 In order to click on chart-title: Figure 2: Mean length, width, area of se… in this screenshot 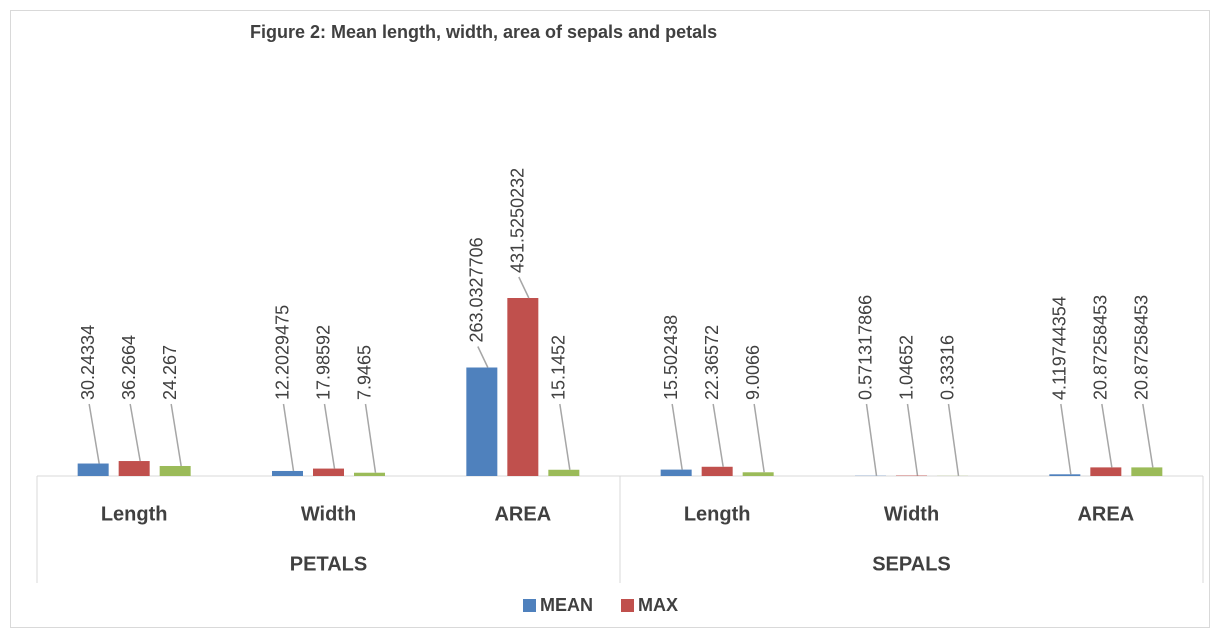, I will do `click(483, 32)`.